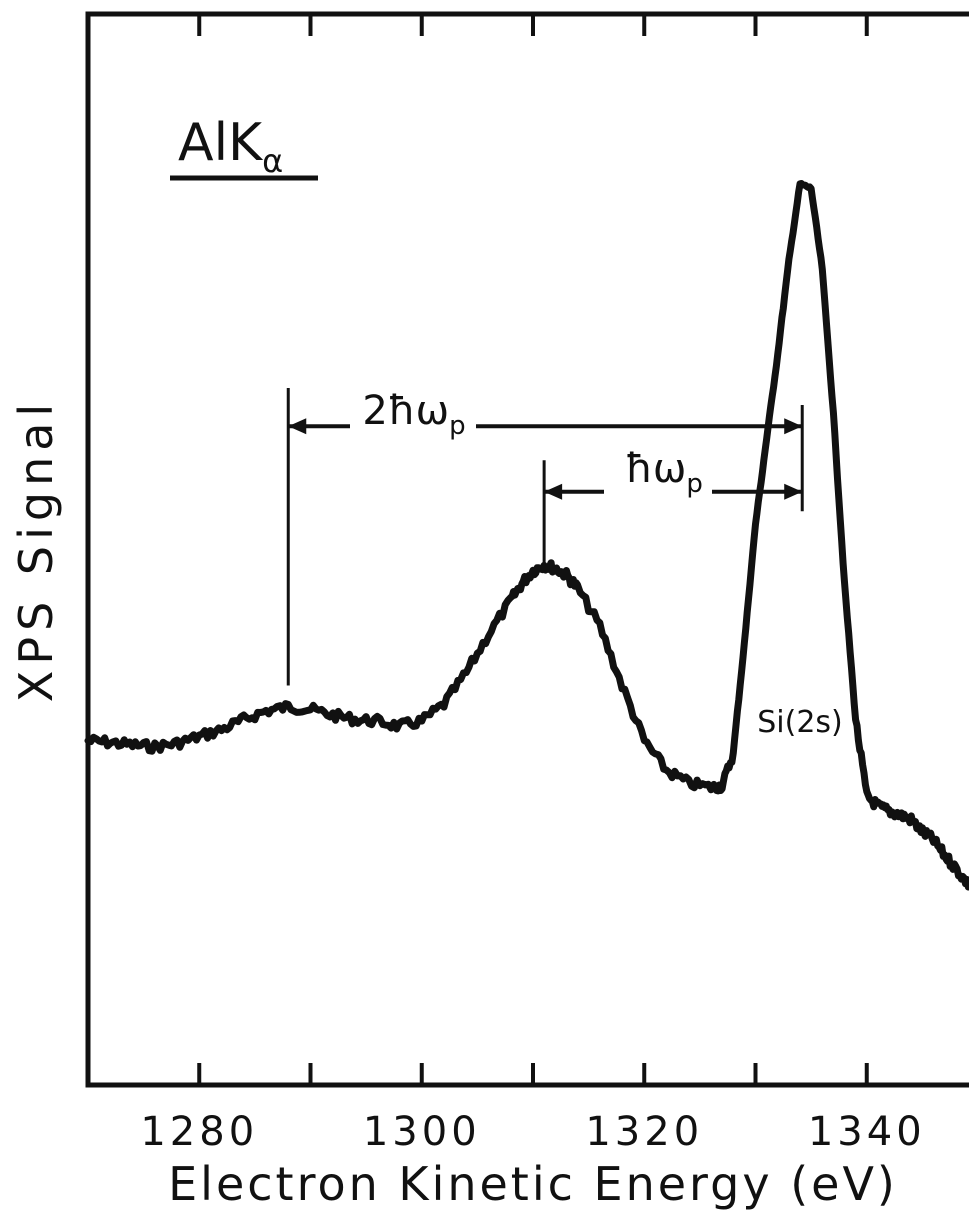  I want to click on svg-text: AlKα, so click(230, 146).